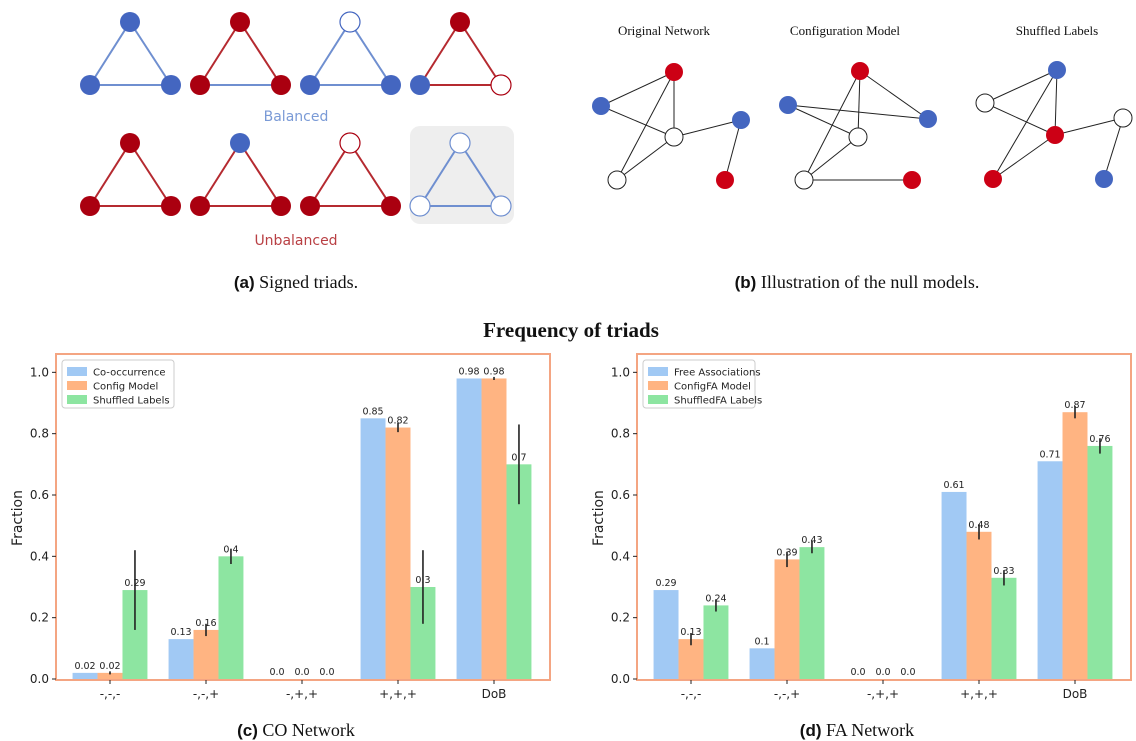 Image resolution: width=1136 pixels, height=741 pixels. I want to click on legend-entry: ConfigFA Model, so click(712, 387).